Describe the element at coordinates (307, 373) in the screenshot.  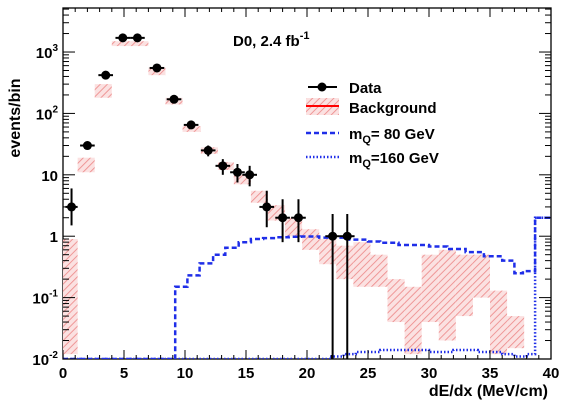
I see `x-tick-label: 20` at that location.